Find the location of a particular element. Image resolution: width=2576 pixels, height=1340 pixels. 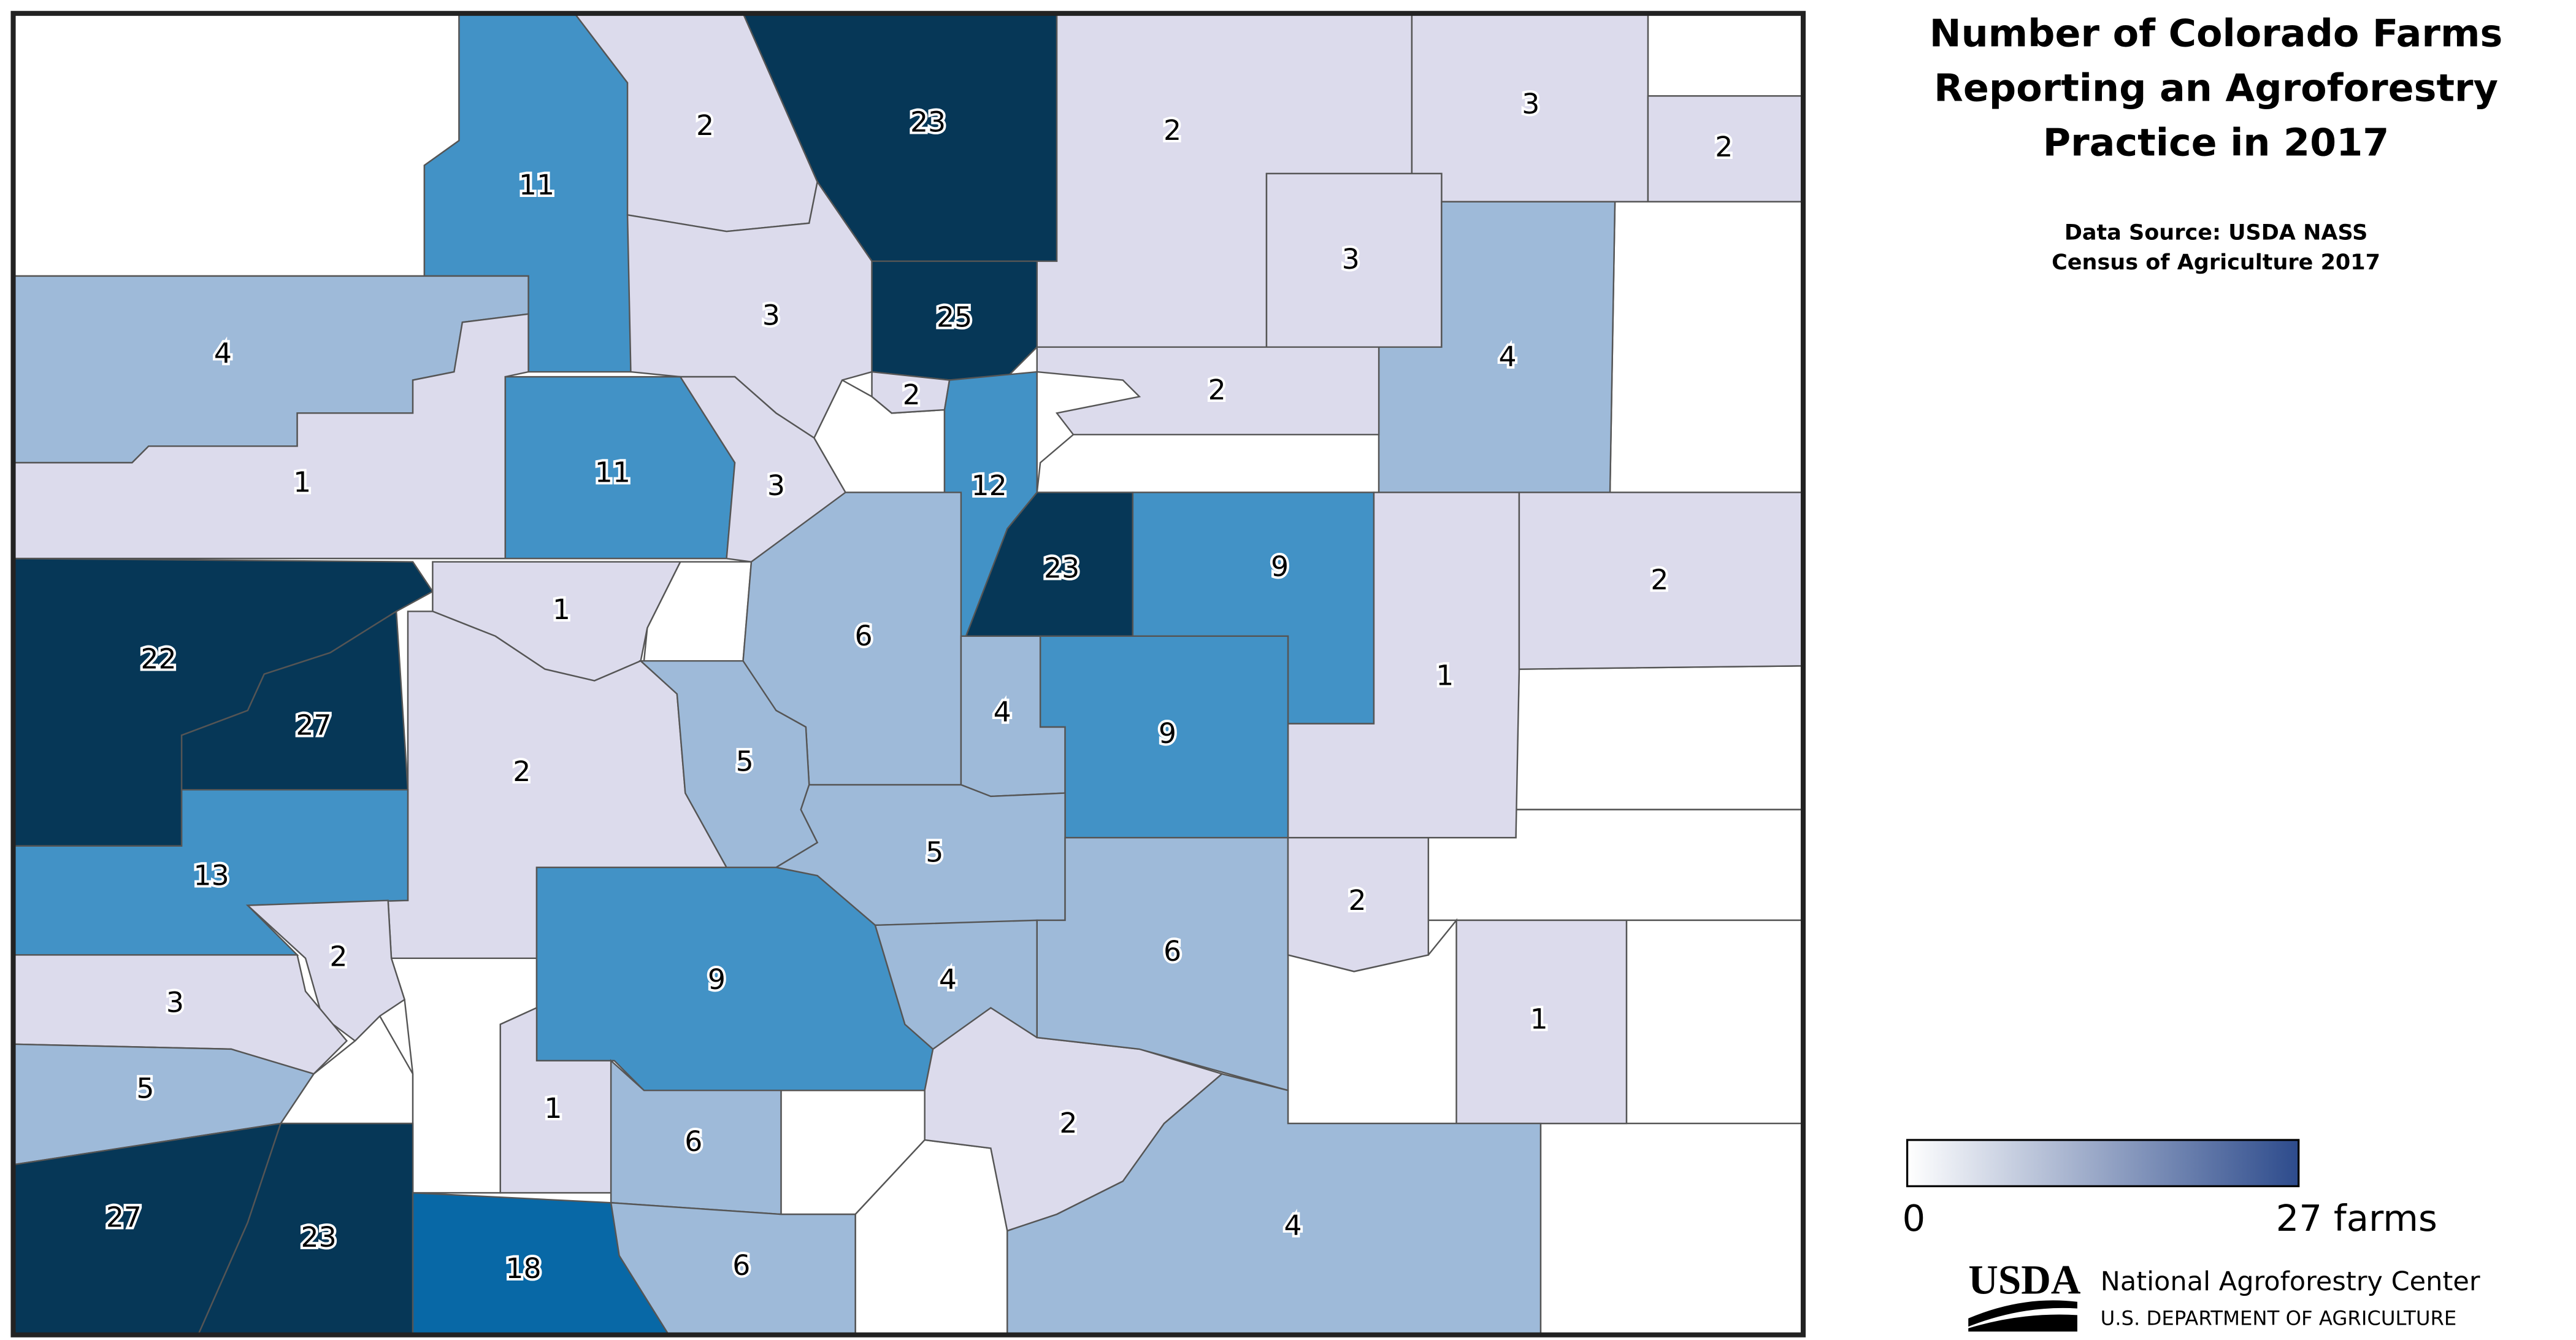

source-line: Data Source: USDA NASS is located at coordinates (2215, 233).